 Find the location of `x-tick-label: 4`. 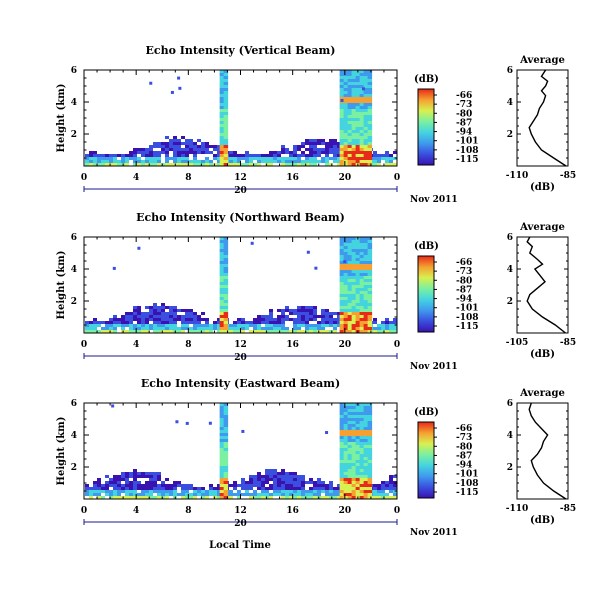

x-tick-label: 4 is located at coordinates (136, 345).